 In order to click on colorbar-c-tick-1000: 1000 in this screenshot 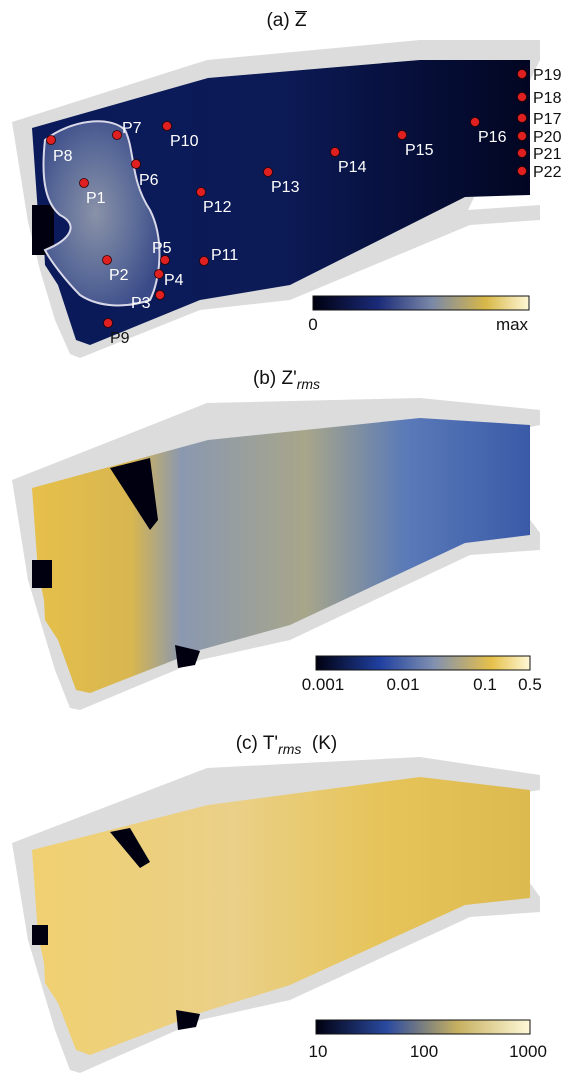, I will do `click(528, 1051)`.